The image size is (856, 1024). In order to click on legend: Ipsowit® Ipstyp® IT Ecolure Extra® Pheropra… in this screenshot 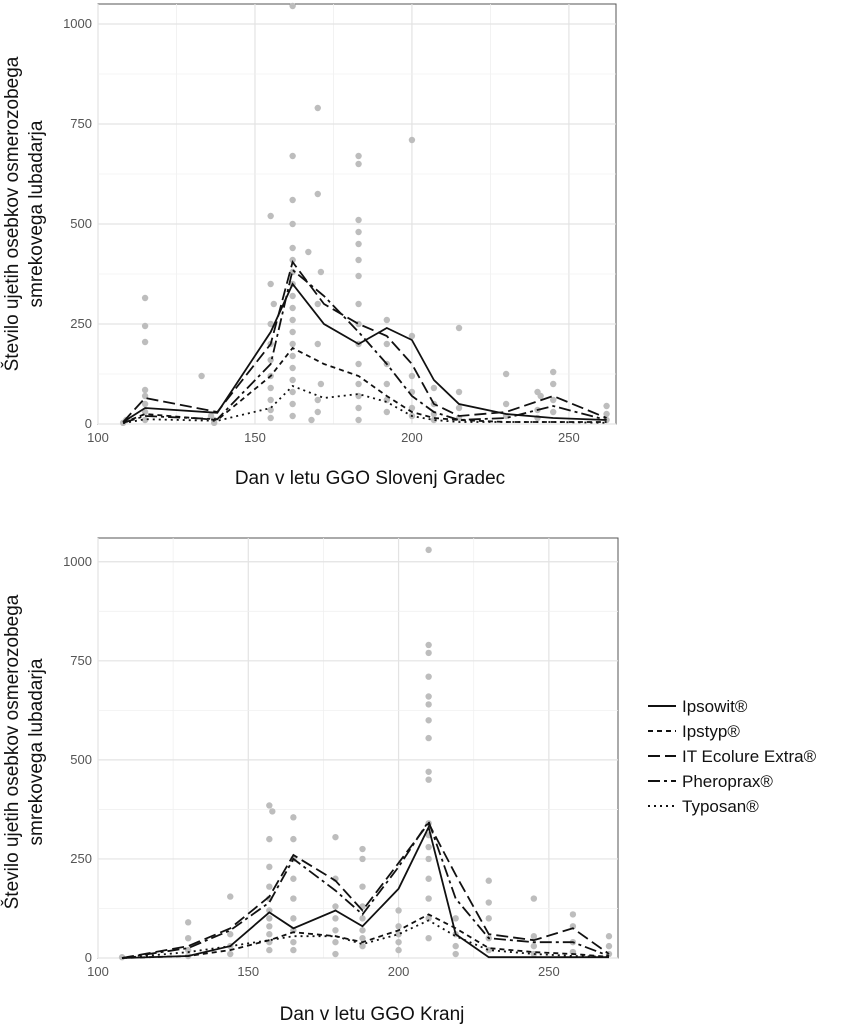, I will do `click(732, 756)`.